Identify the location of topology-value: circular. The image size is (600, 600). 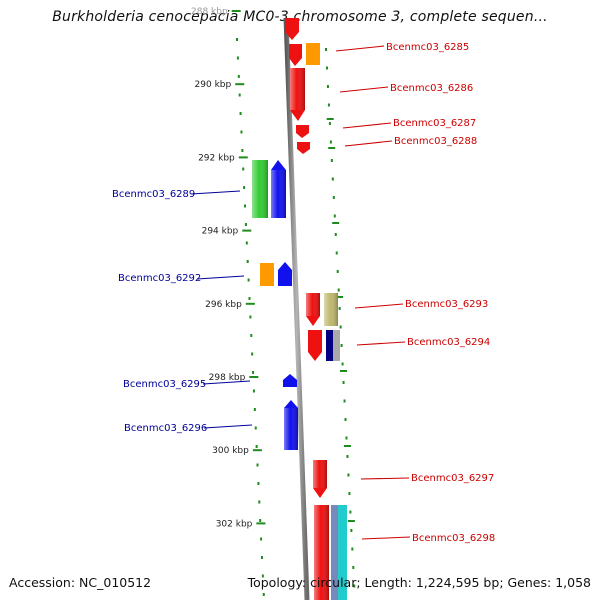
(333, 582).